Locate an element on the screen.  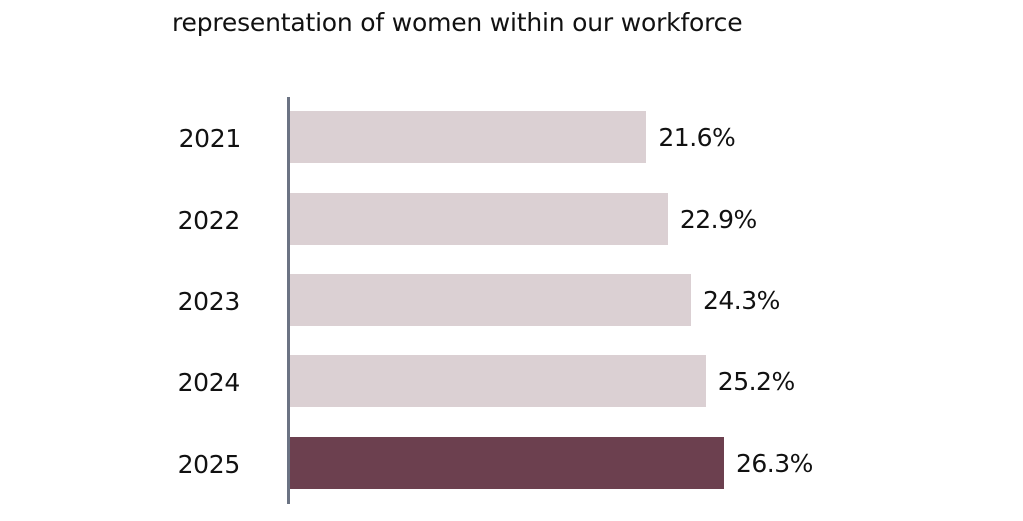
y-axis-line is located at coordinates (288, 300).